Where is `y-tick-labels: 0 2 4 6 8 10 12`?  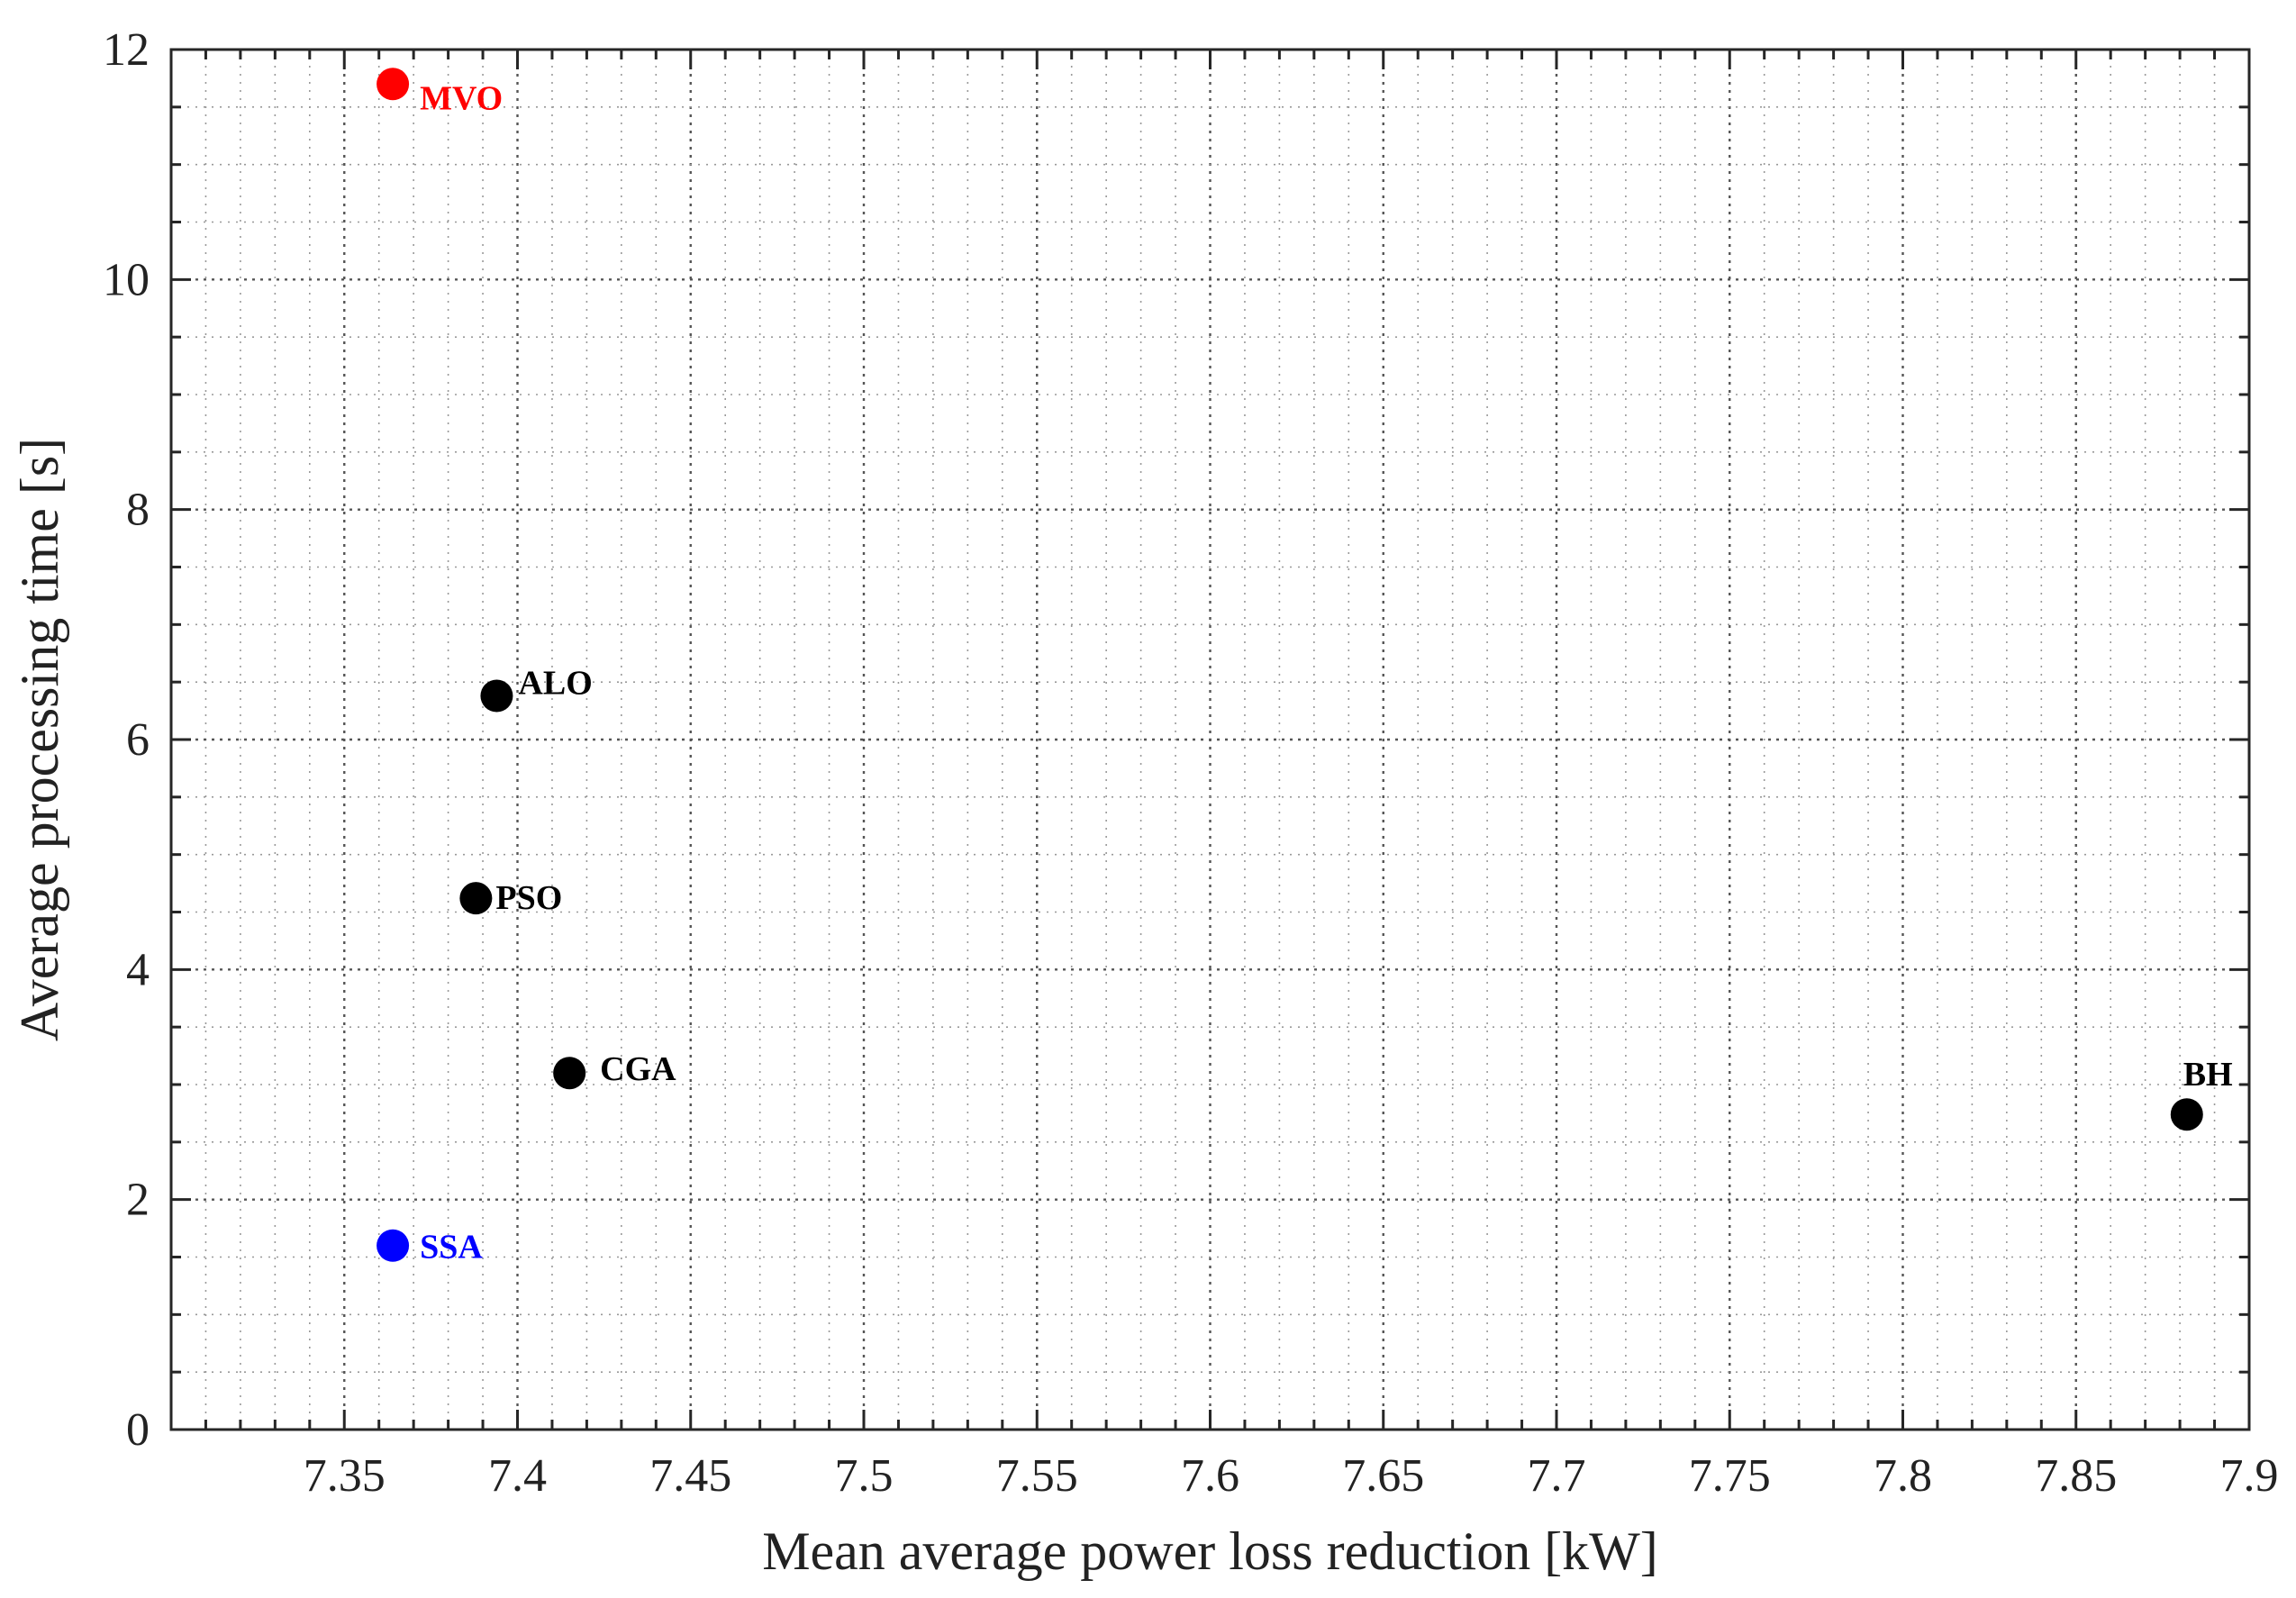
y-tick-labels: 0 2 4 6 8 10 12 is located at coordinates (127, 740).